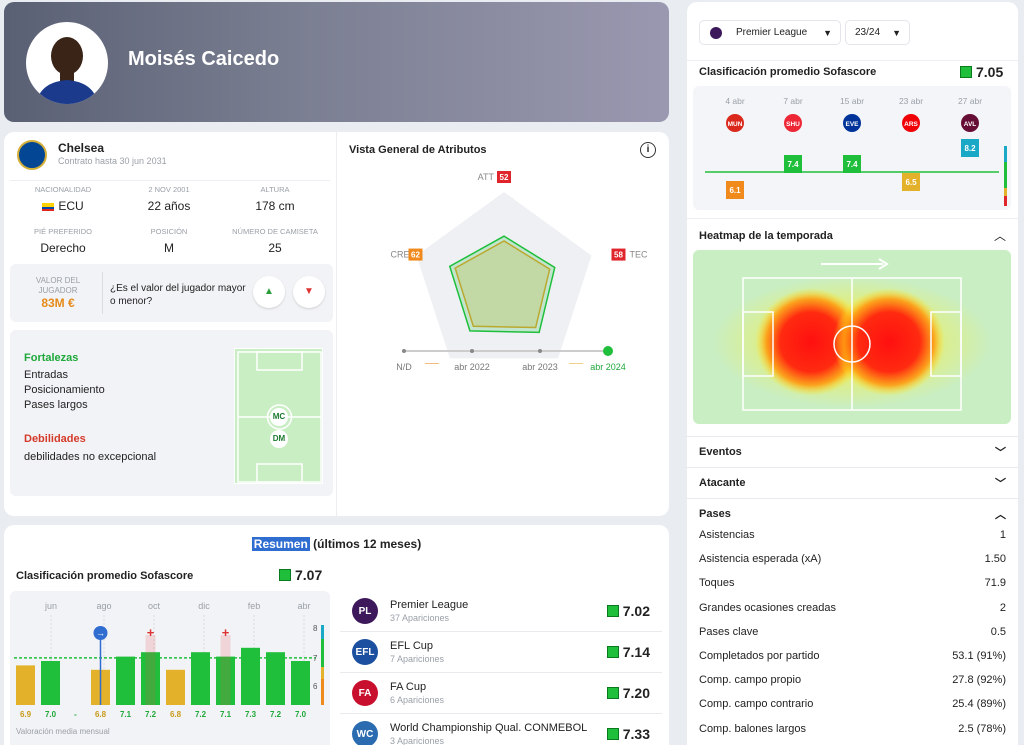 Image resolution: width=1024 pixels, height=745 pixels. I want to click on position-marker-mc: MC, so click(279, 417).